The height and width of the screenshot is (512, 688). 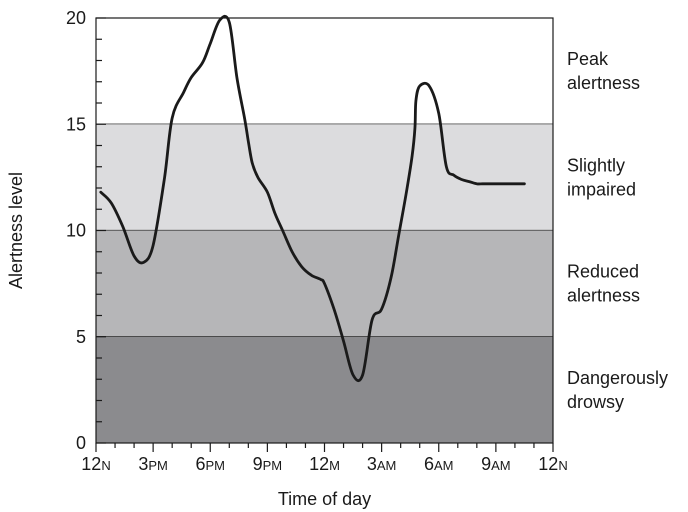 I want to click on x-axis-ticks: 12N 3PM 6PM 9PM 12M 3AM 6AM 9AM 12N, so click(x=324, y=458).